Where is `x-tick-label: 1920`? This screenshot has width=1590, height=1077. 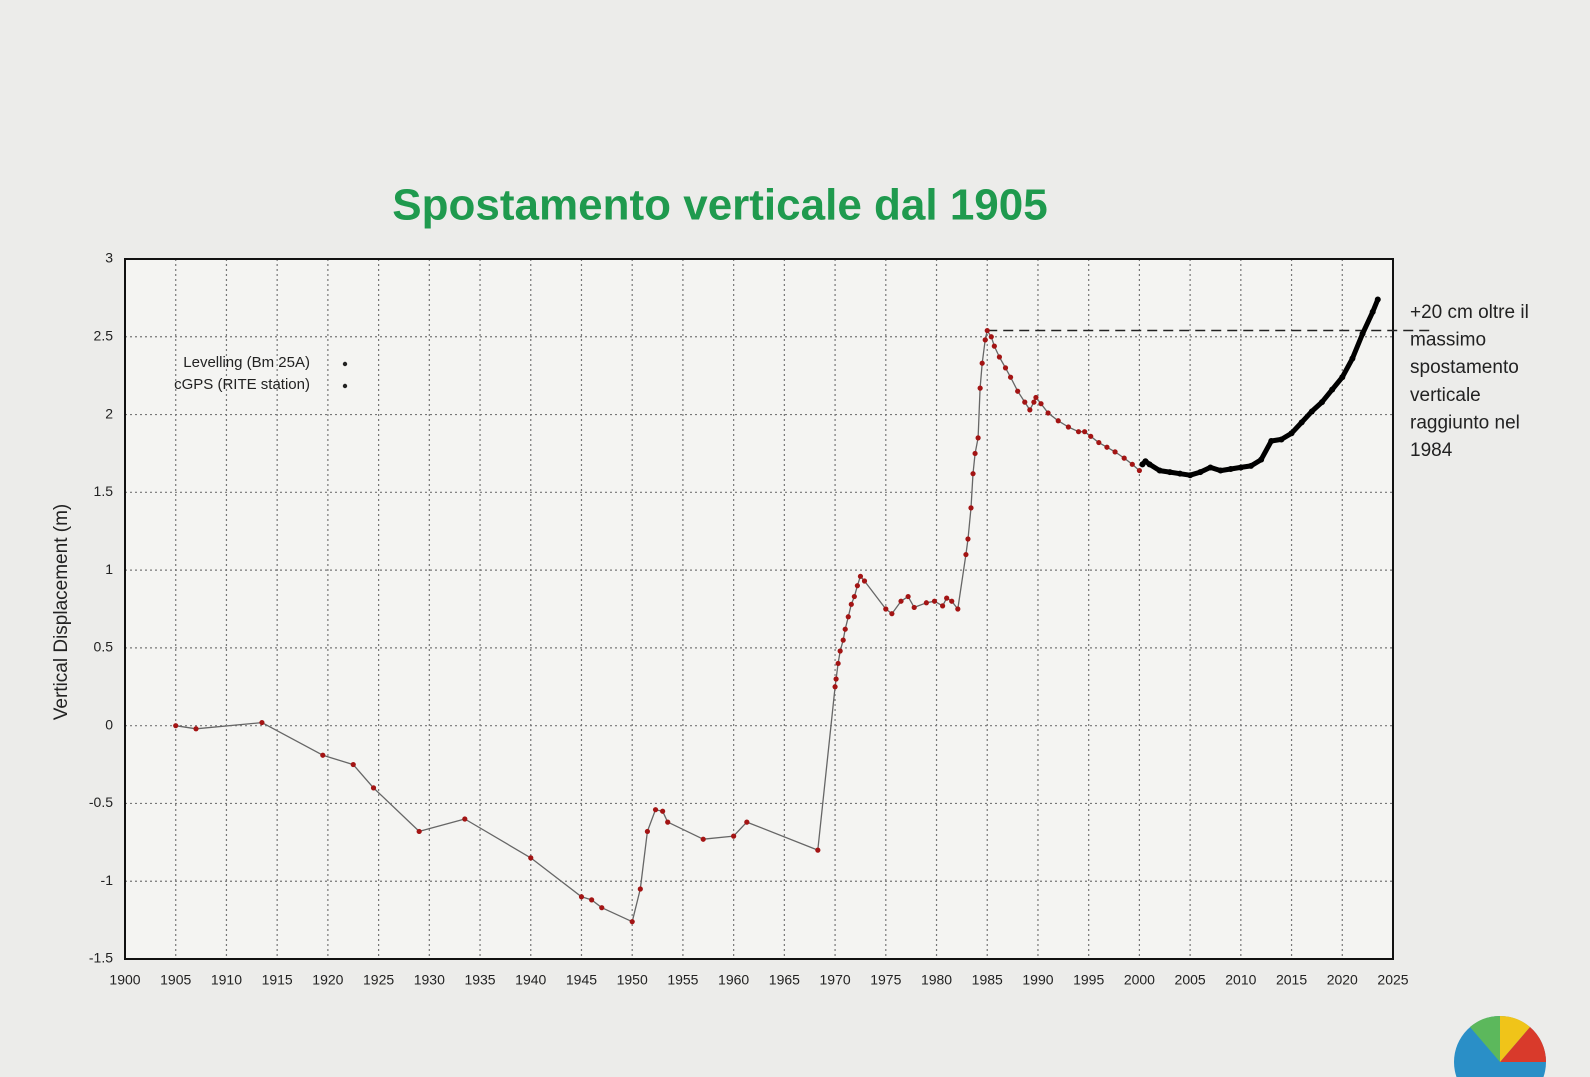
x-tick-label: 1920 is located at coordinates (327, 980).